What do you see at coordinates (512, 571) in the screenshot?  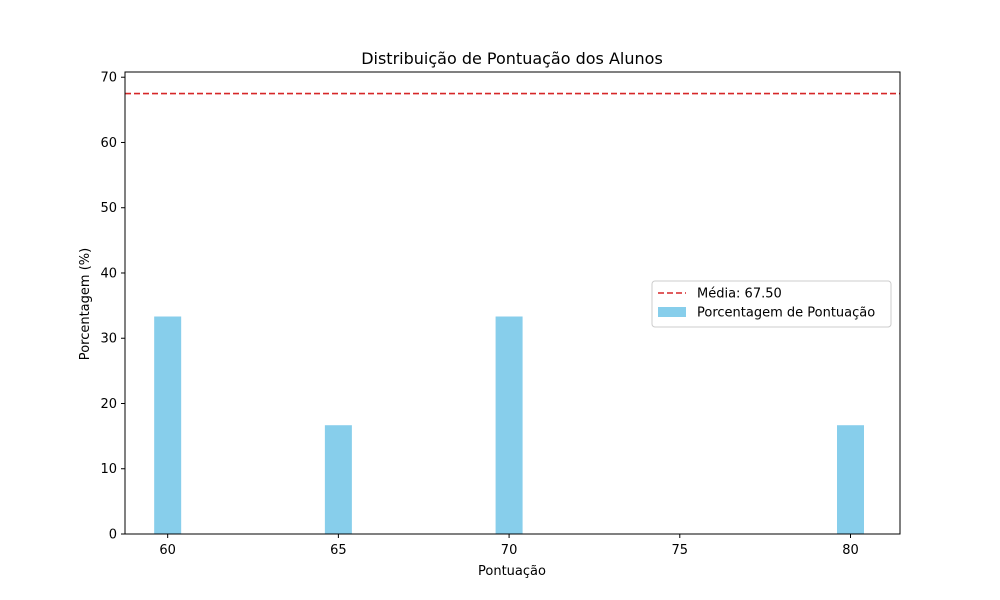 I see `x-axis-label: Pontuação` at bounding box center [512, 571].